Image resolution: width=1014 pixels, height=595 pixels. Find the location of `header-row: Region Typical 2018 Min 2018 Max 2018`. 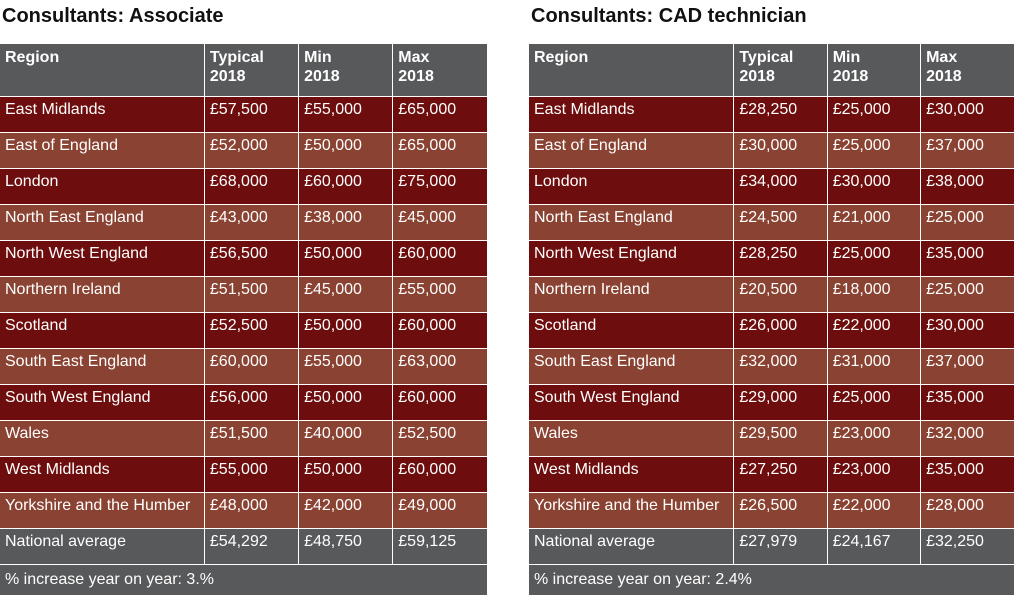

header-row: Region Typical 2018 Min 2018 Max 2018 is located at coordinates (243, 70).